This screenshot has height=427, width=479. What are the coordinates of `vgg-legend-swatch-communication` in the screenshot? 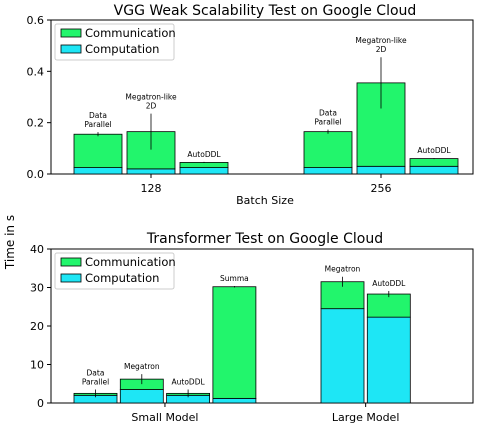 It's located at (71, 33).